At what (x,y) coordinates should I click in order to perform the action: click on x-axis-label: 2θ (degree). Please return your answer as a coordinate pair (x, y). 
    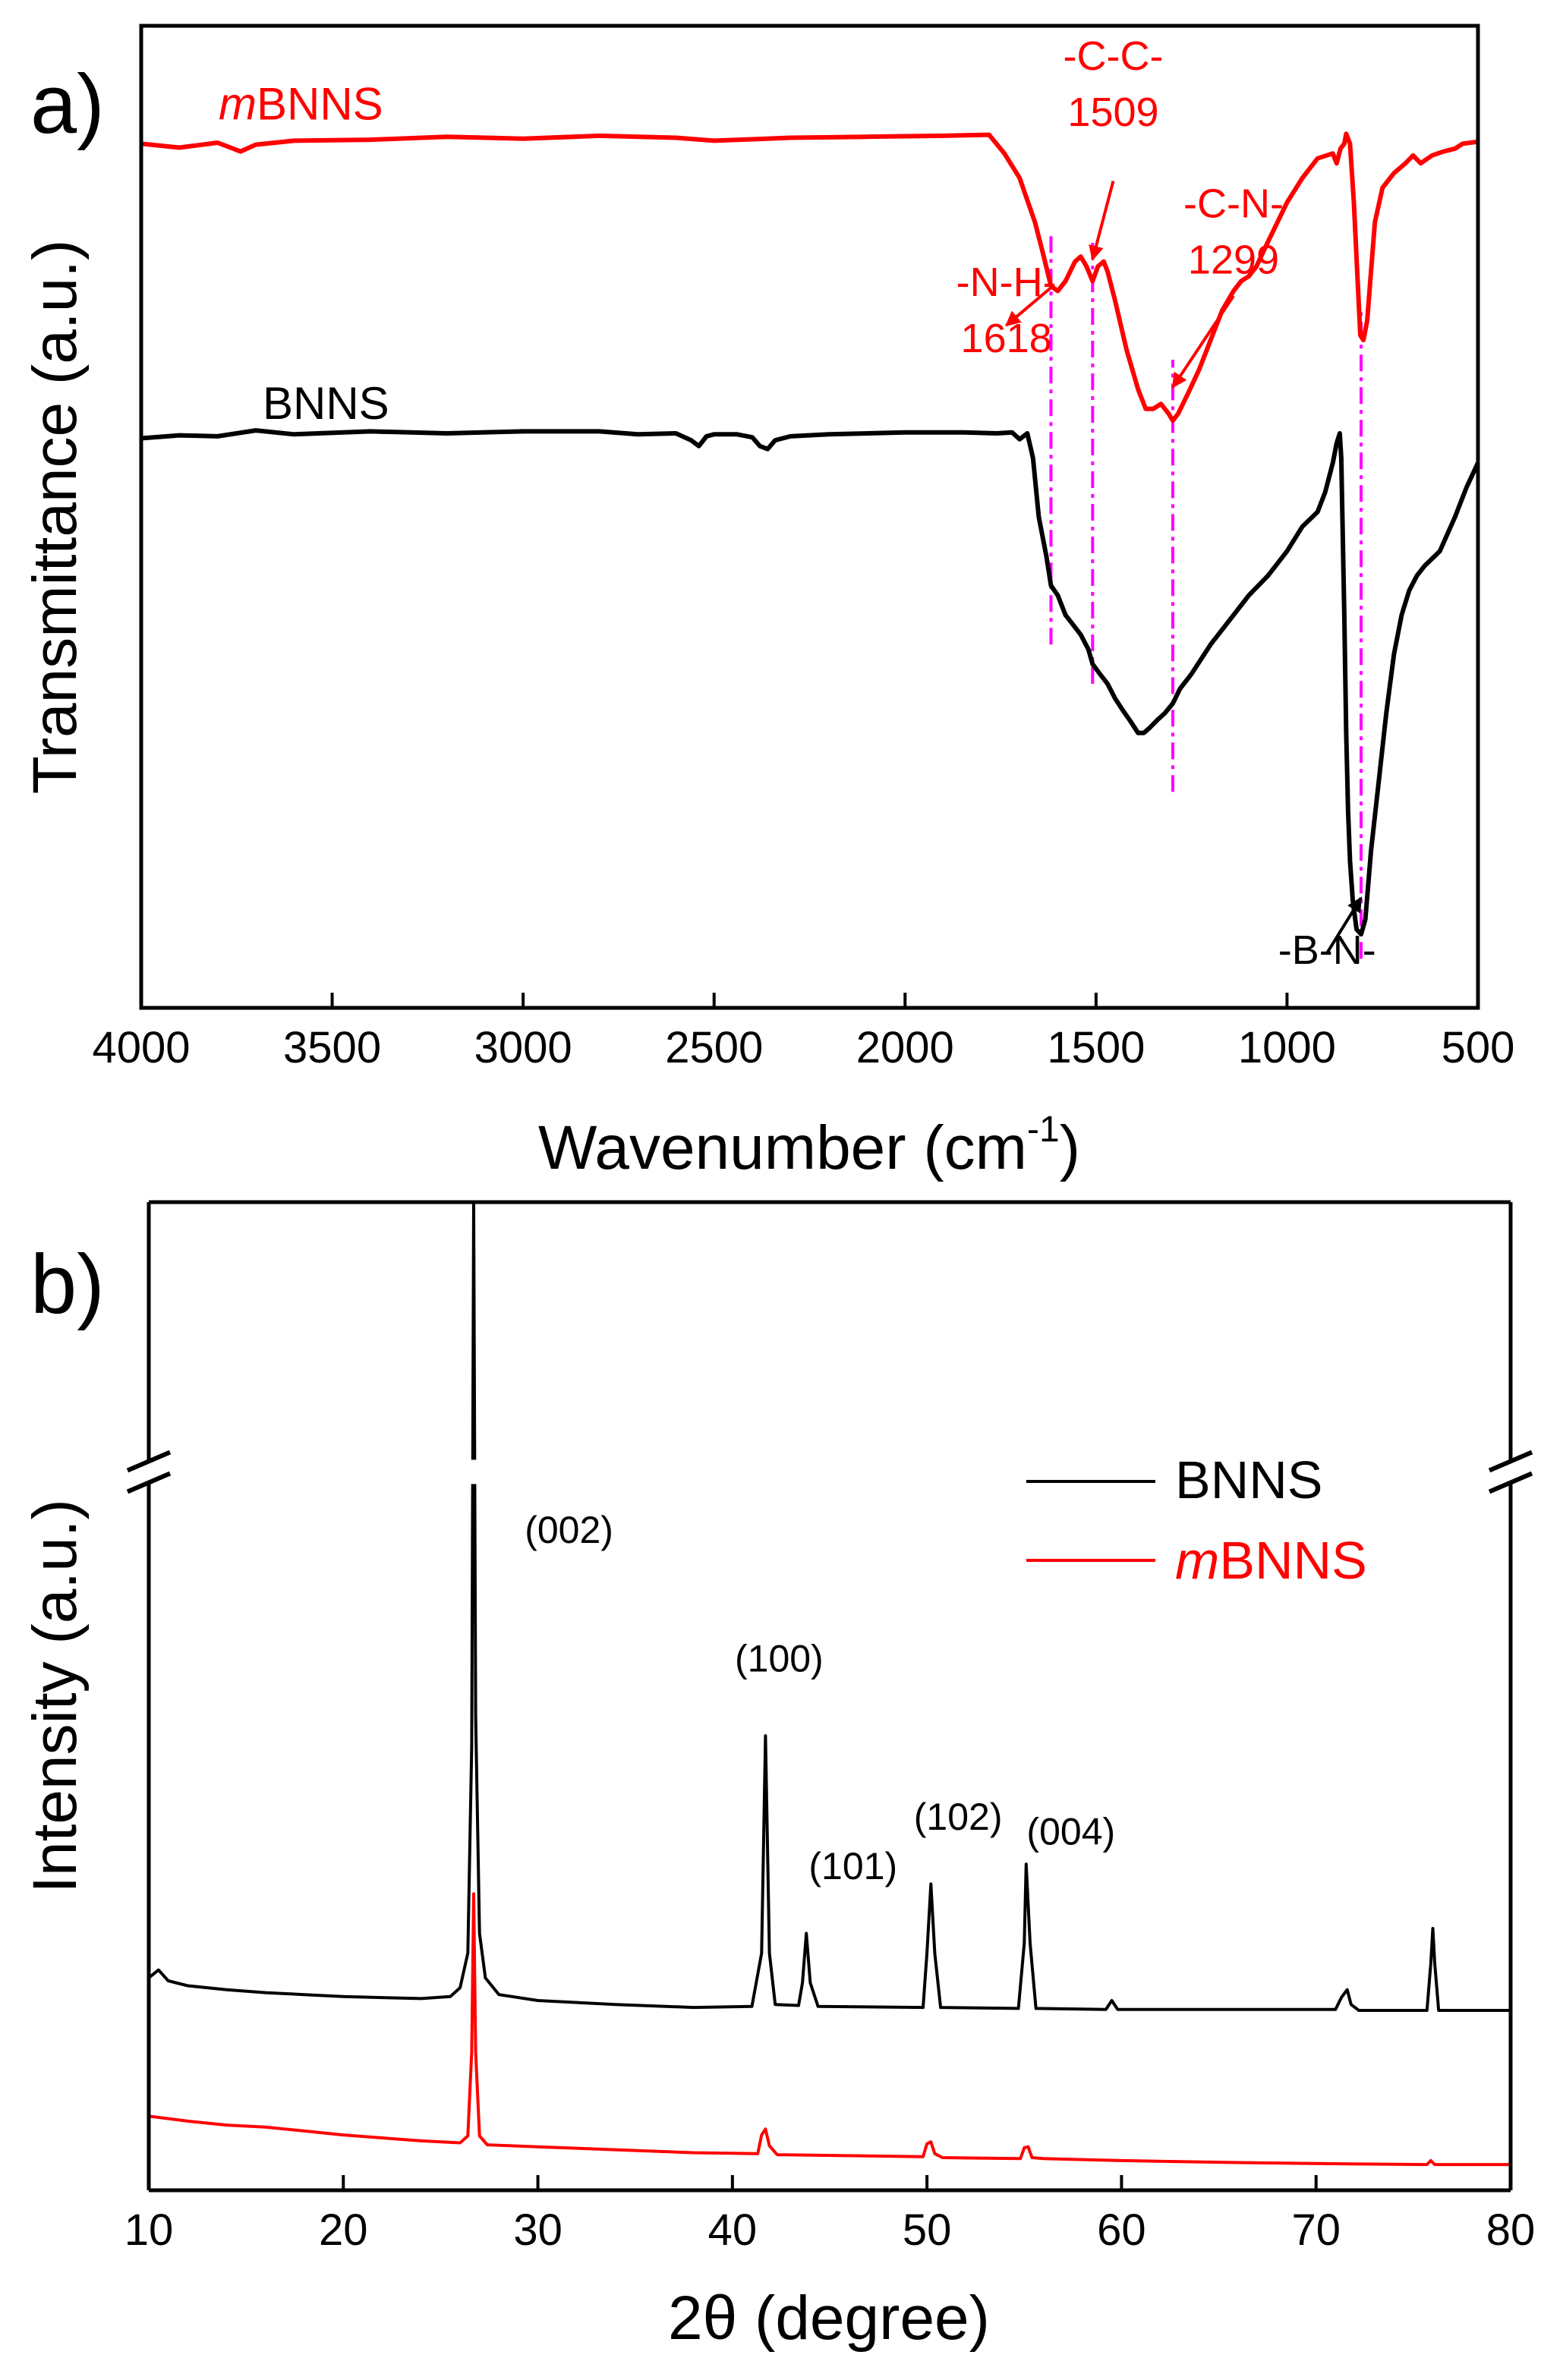
    Looking at the image, I should click on (829, 2318).